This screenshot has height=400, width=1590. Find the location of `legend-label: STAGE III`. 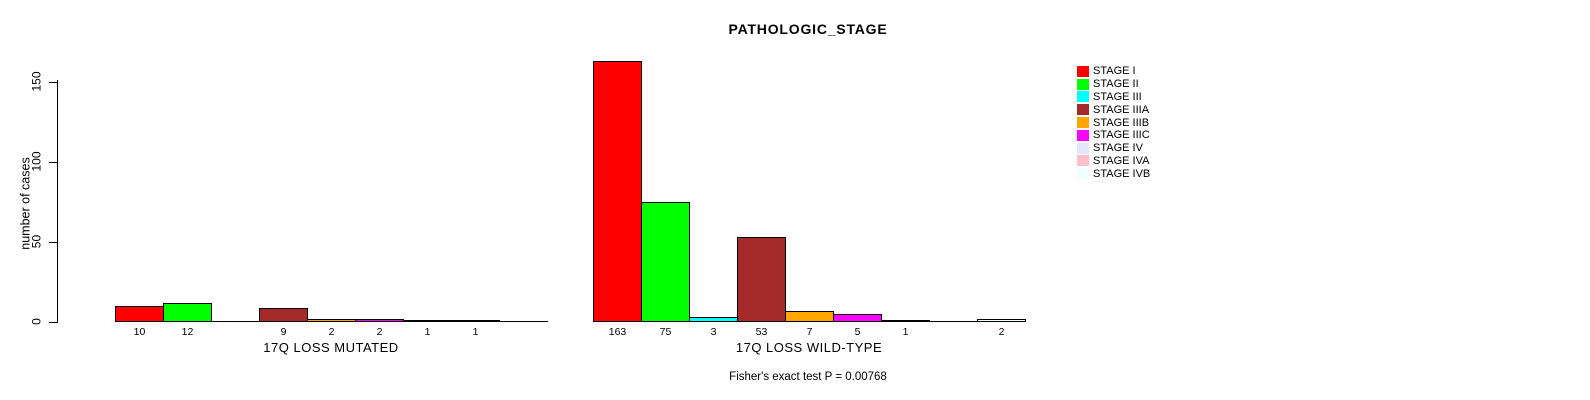

legend-label: STAGE III is located at coordinates (1117, 96).